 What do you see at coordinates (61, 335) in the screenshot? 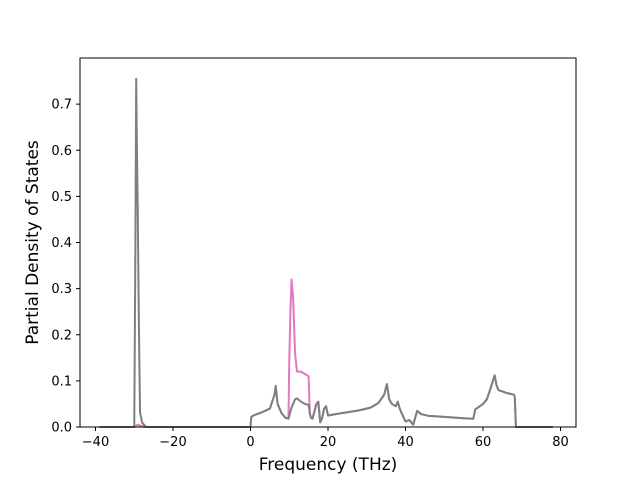
I see `y-tick-label: 0.2` at bounding box center [61, 335].